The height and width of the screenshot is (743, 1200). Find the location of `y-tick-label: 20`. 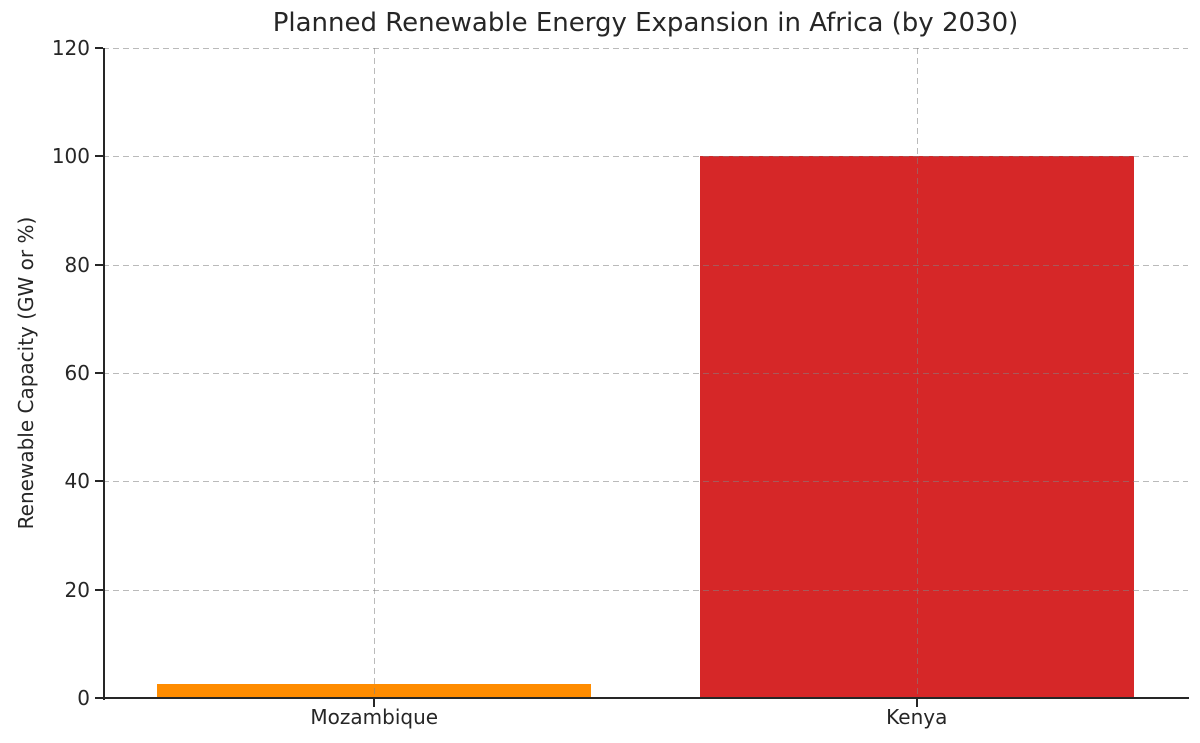

y-tick-label: 20 is located at coordinates (77, 589).